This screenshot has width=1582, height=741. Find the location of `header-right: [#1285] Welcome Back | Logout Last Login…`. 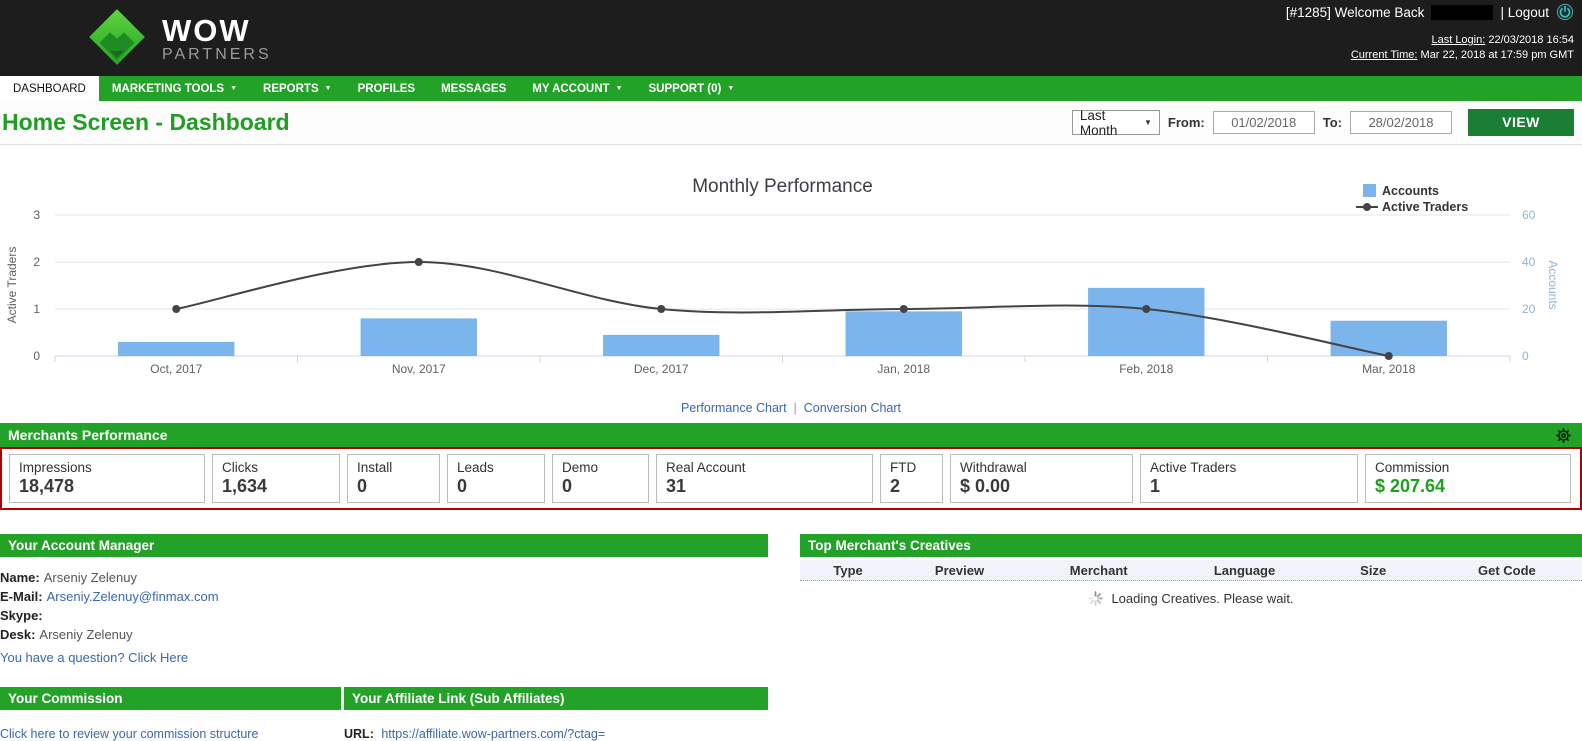

header-right: [#1285] Welcome Back | Logout Last Login… is located at coordinates (1430, 33).